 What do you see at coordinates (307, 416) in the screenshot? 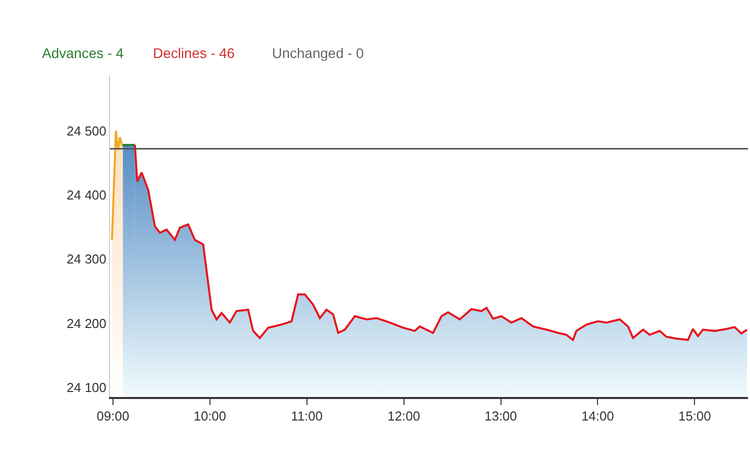
I see `x-tick-label: 11:00` at bounding box center [307, 416].